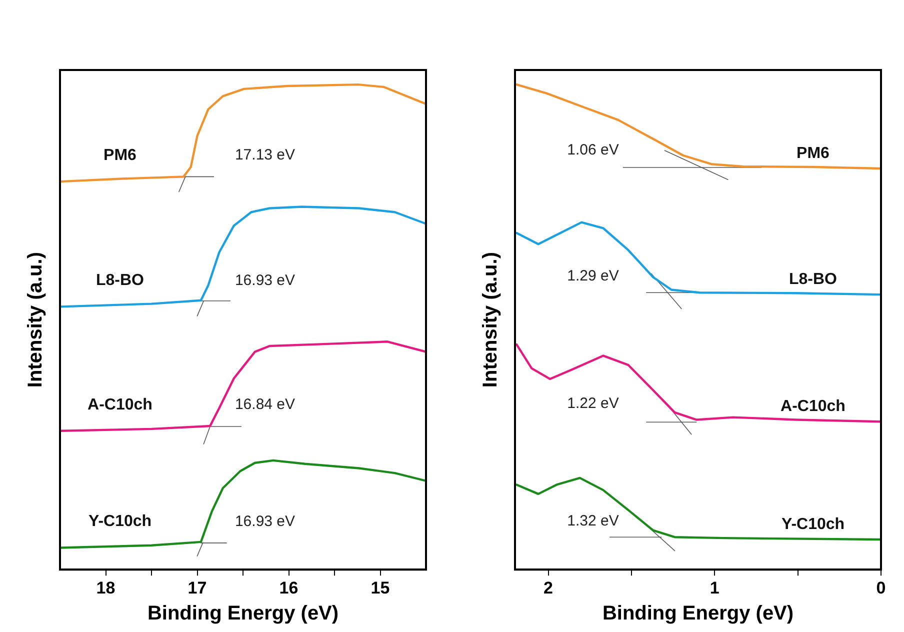 The height and width of the screenshot is (632, 904). Describe the element at coordinates (288, 588) in the screenshot. I see `x-tick-label: 16` at that location.